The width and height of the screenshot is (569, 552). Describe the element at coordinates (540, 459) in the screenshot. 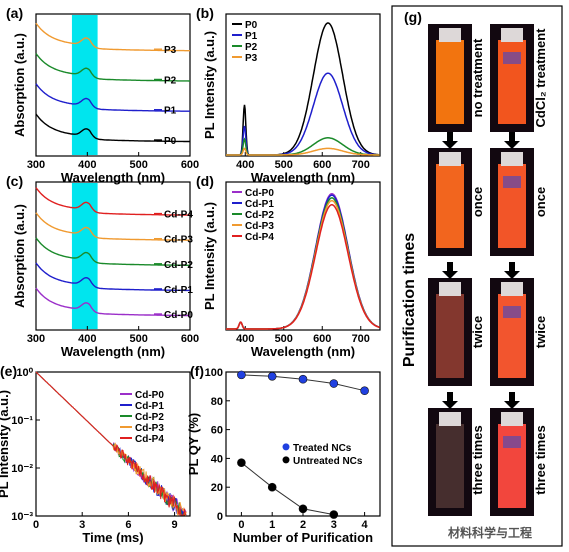

I see `label-row-right: three times` at that location.